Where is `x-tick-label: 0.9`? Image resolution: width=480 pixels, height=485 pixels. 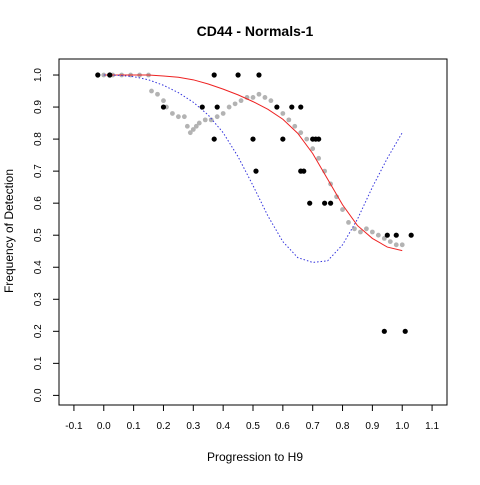
x-tick-label: 0.9 is located at coordinates (372, 426).